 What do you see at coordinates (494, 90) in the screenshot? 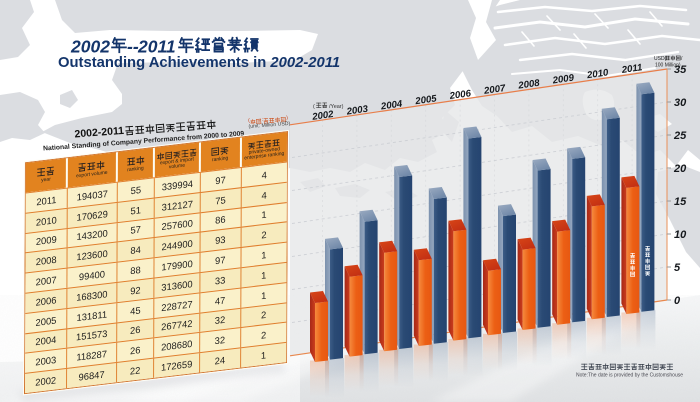
I see `svg-text: 2007` at bounding box center [494, 90].